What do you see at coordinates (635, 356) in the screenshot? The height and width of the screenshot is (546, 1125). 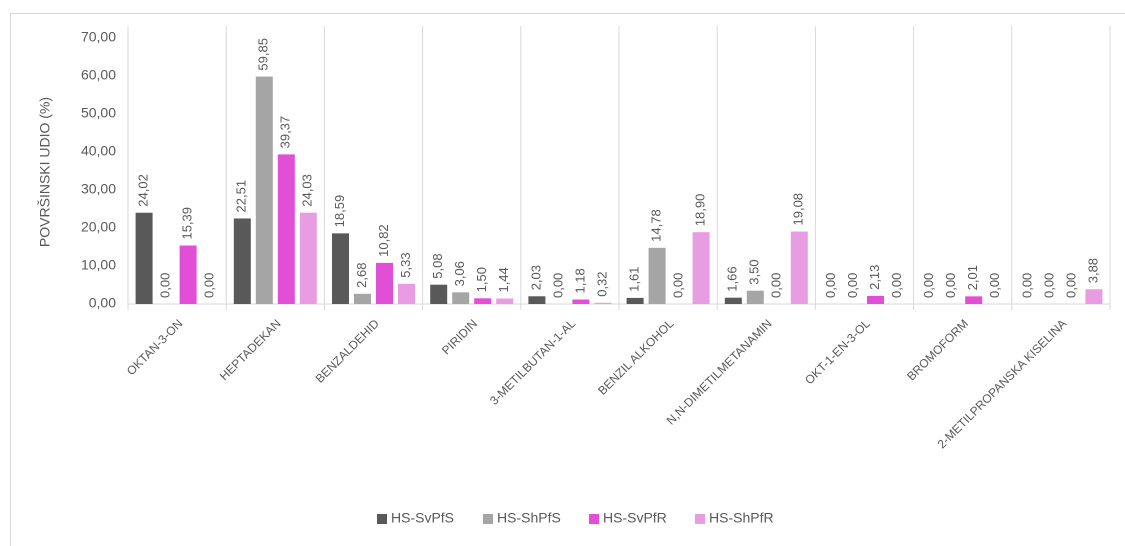 I see `x-tick-label: BENZIL ALKOHOL` at bounding box center [635, 356].